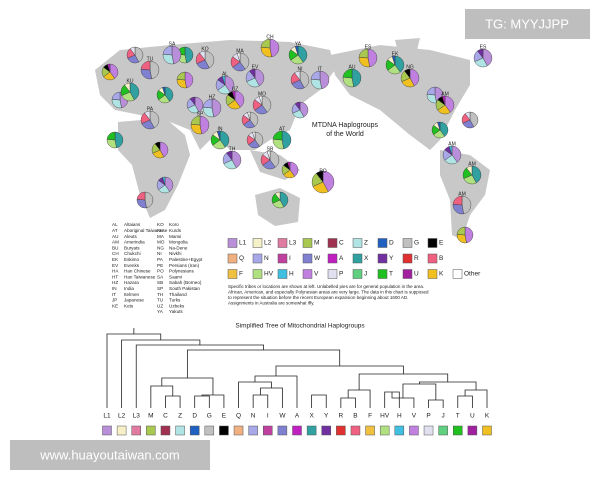 Image resolution: width=600 pixels, height=480 pixels. I want to click on pie-label: AT, so click(282, 129).